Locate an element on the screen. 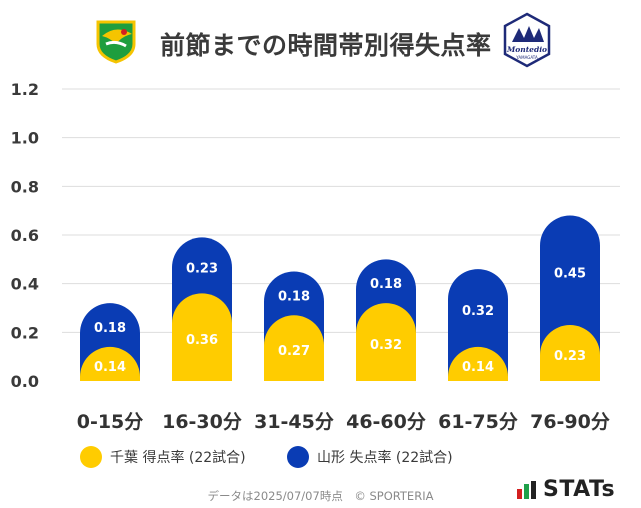 Image resolution: width=641 pixels, height=508 pixels. bar-group: 0.45 0.23 is located at coordinates (570, 298).